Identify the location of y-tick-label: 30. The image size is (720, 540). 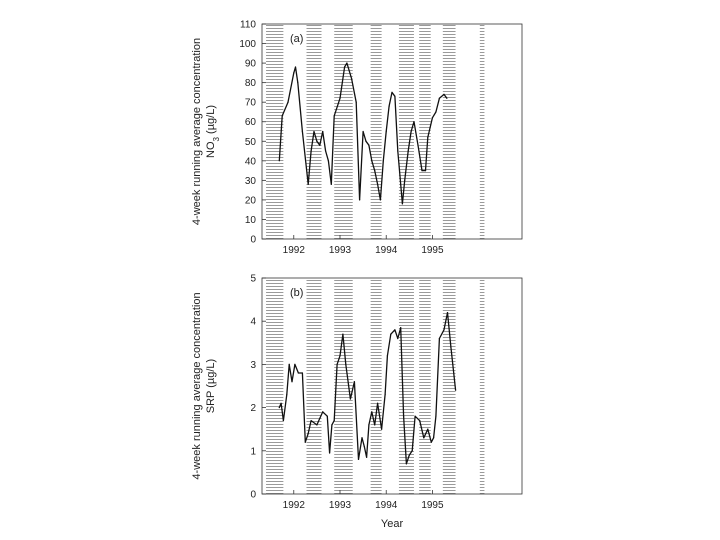
(251, 181).